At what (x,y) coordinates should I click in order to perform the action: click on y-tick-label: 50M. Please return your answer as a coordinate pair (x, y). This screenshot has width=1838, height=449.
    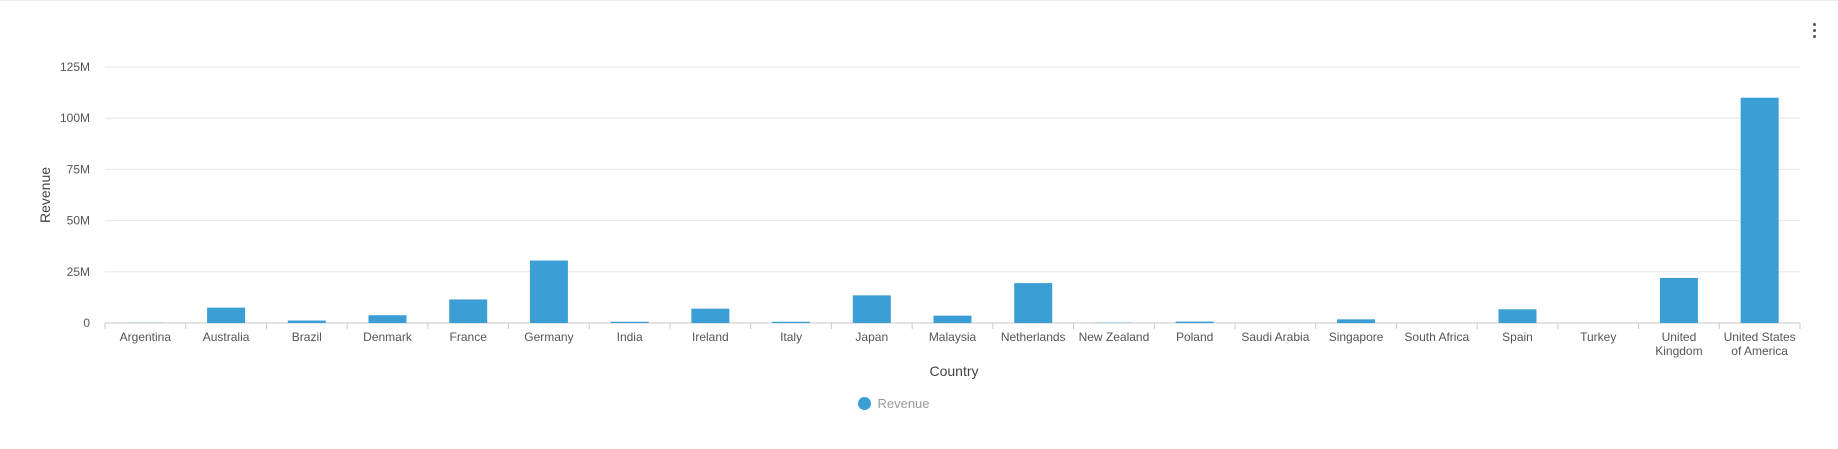
    Looking at the image, I should click on (78, 221).